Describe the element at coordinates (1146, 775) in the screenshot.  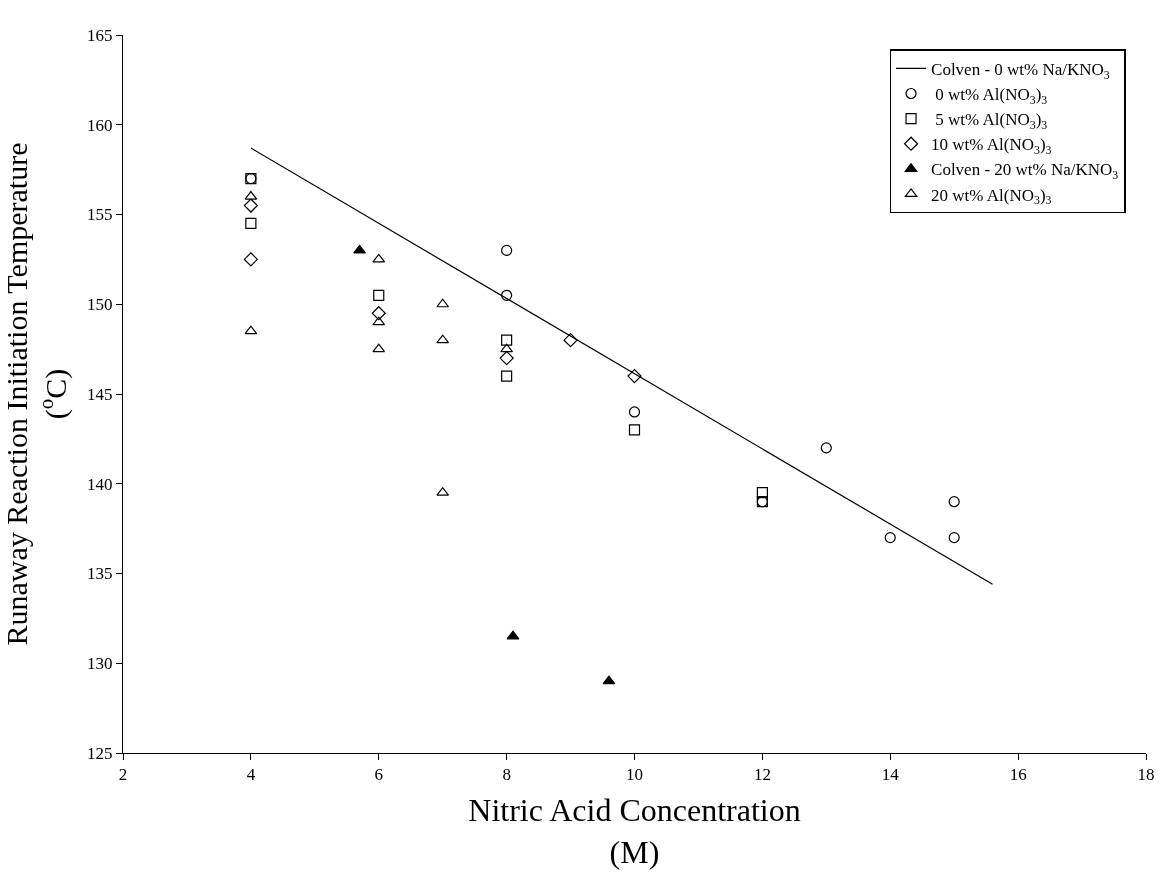
I see `x-tick-label: 18` at that location.